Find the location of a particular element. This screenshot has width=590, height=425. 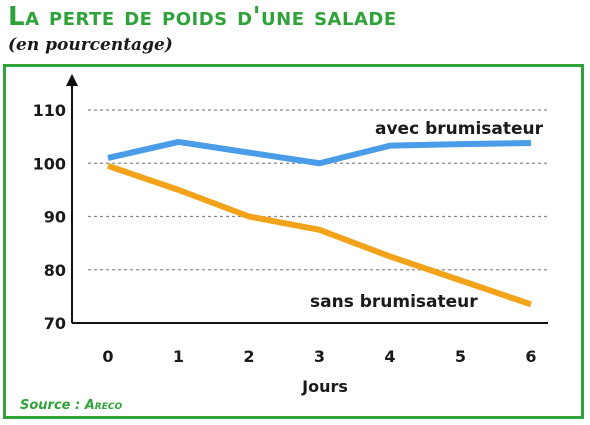

x-tick-6: 6 is located at coordinates (530, 356).